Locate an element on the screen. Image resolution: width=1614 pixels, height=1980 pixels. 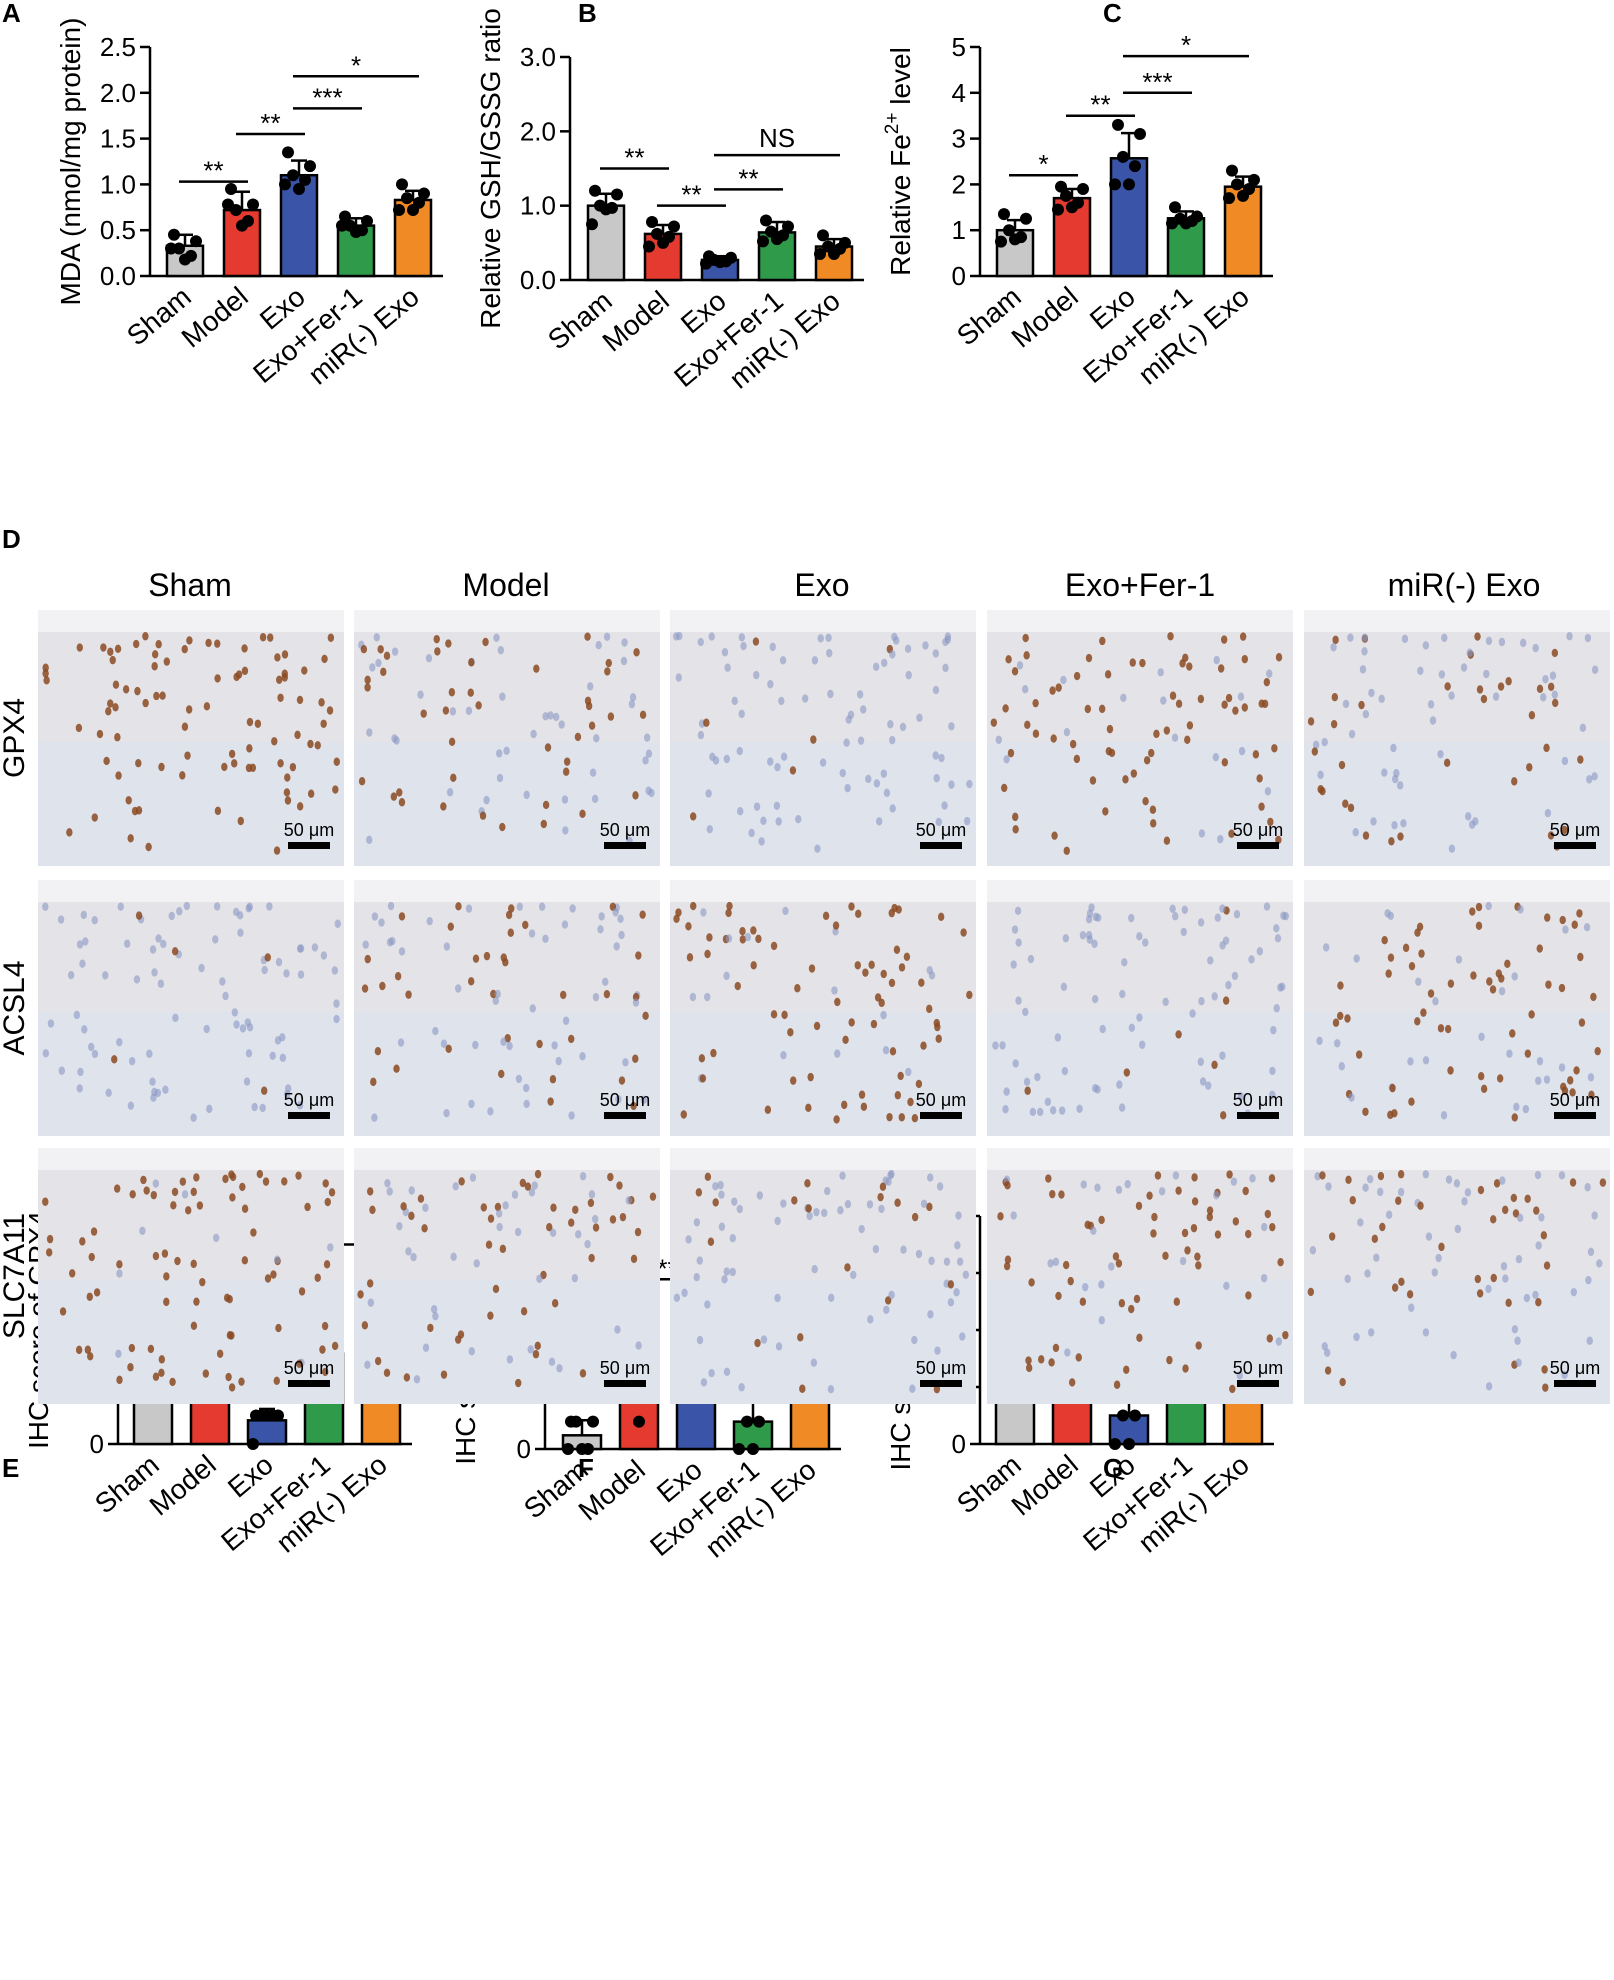
ihc-image: 50 μm is located at coordinates (1140, 738).